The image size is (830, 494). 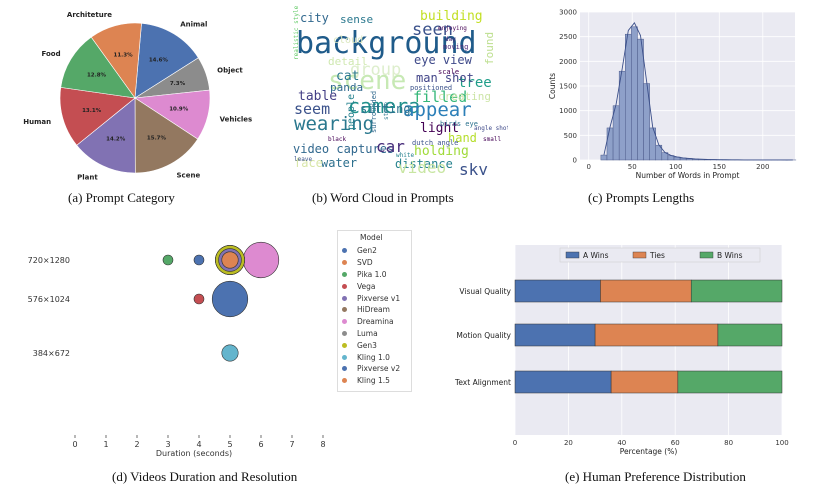 What do you see at coordinates (124, 56) in the screenshot?
I see `pie-value-label: 11.3%` at bounding box center [124, 56].